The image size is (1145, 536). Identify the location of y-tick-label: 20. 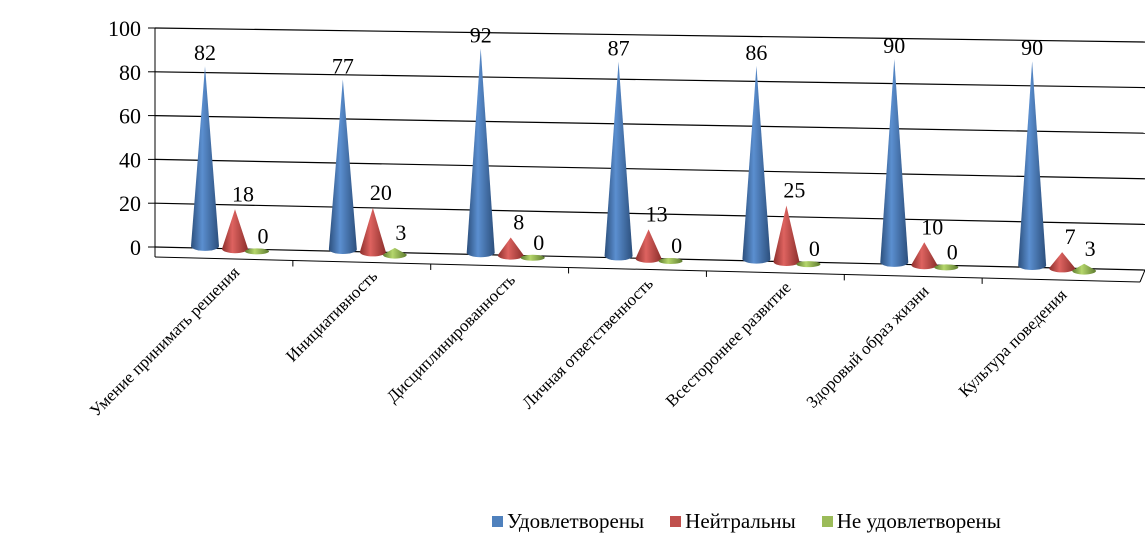
(130, 203).